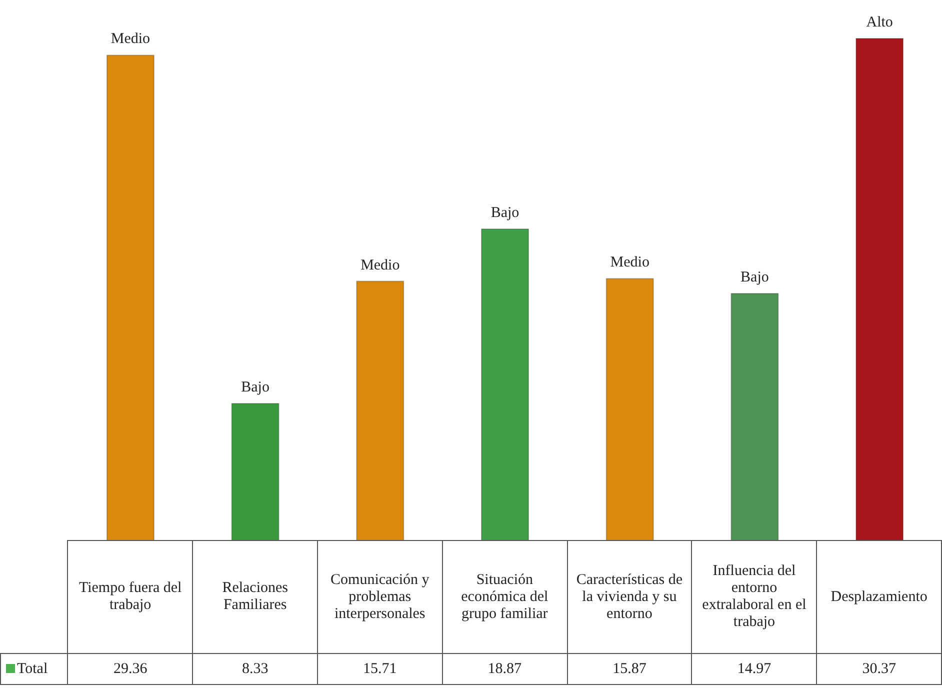 The height and width of the screenshot is (688, 942). I want to click on annotation: Alto, so click(879, 22).